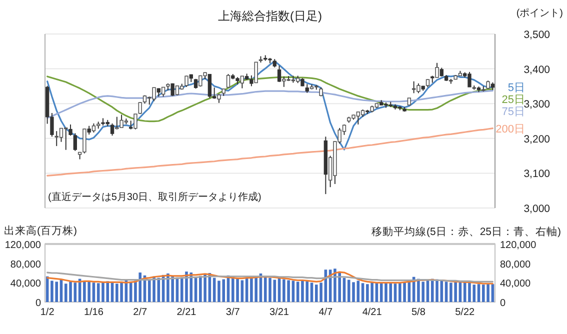 The height and width of the screenshot is (334, 567). Describe the element at coordinates (465, 312) in the screenshot. I see `x-tick-label: 5/22` at that location.